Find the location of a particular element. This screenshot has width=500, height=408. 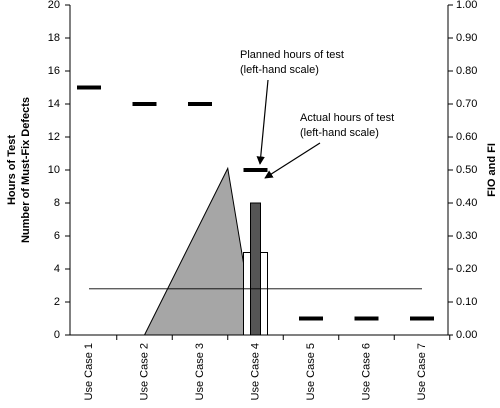

y2-tick-label: 1.00 is located at coordinates (466, 5).